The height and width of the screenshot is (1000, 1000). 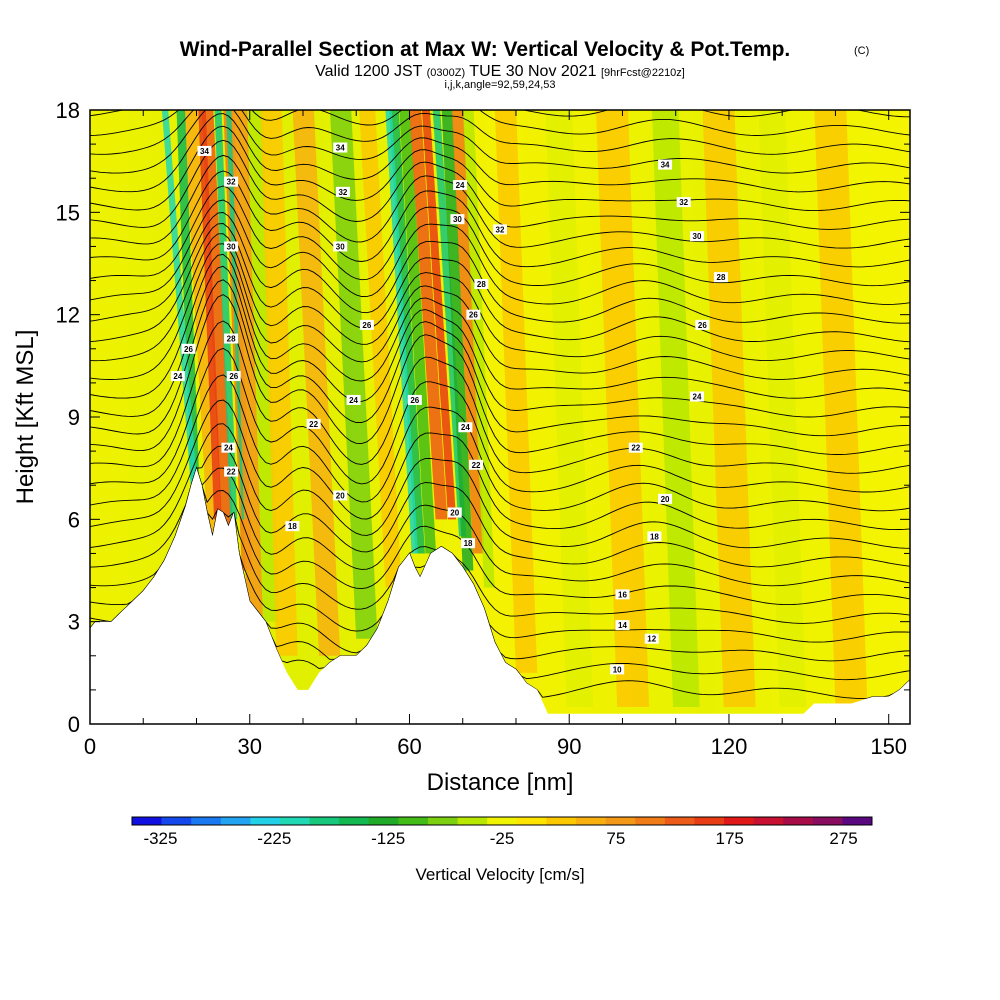 I want to click on y-tick-label: 12, so click(x=68, y=315).